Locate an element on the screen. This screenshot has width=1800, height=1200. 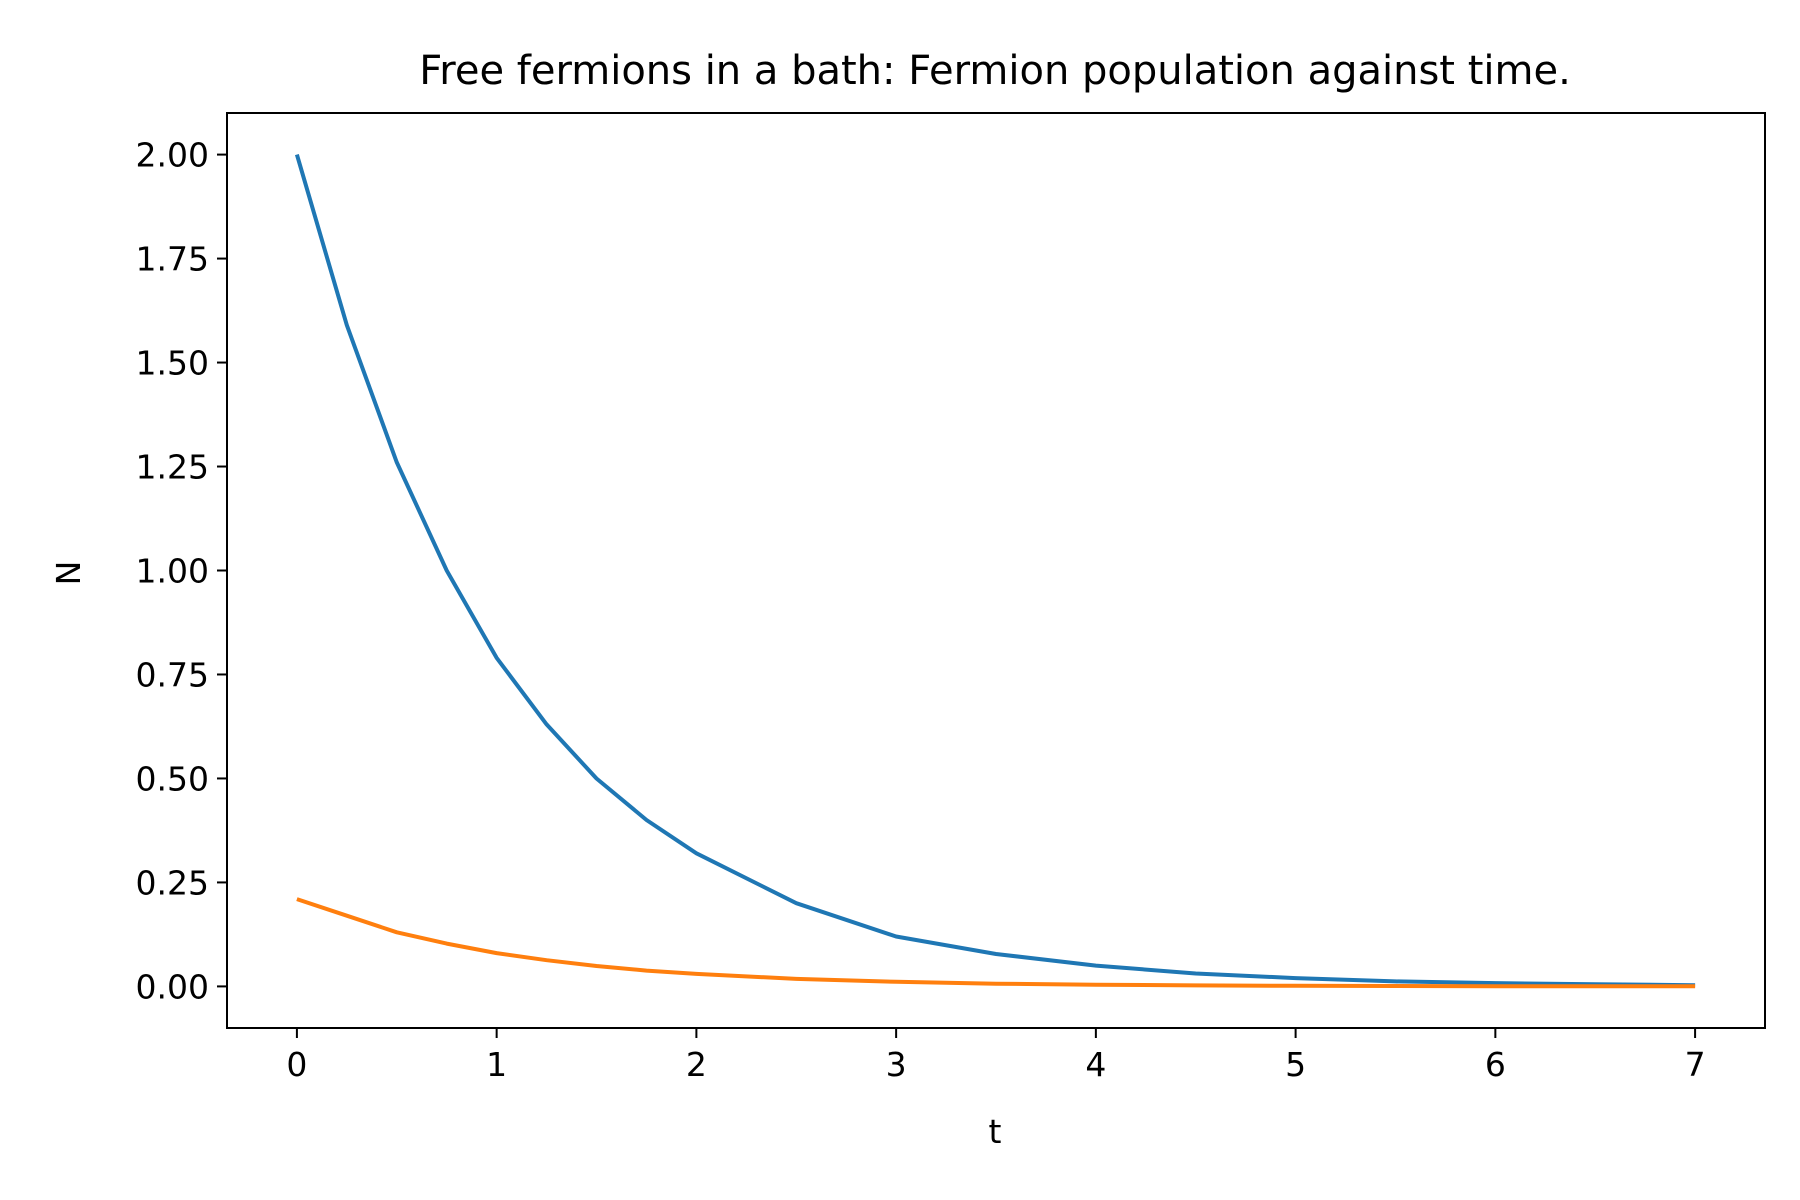
y-tick-label: 0.75 is located at coordinates (172, 674).